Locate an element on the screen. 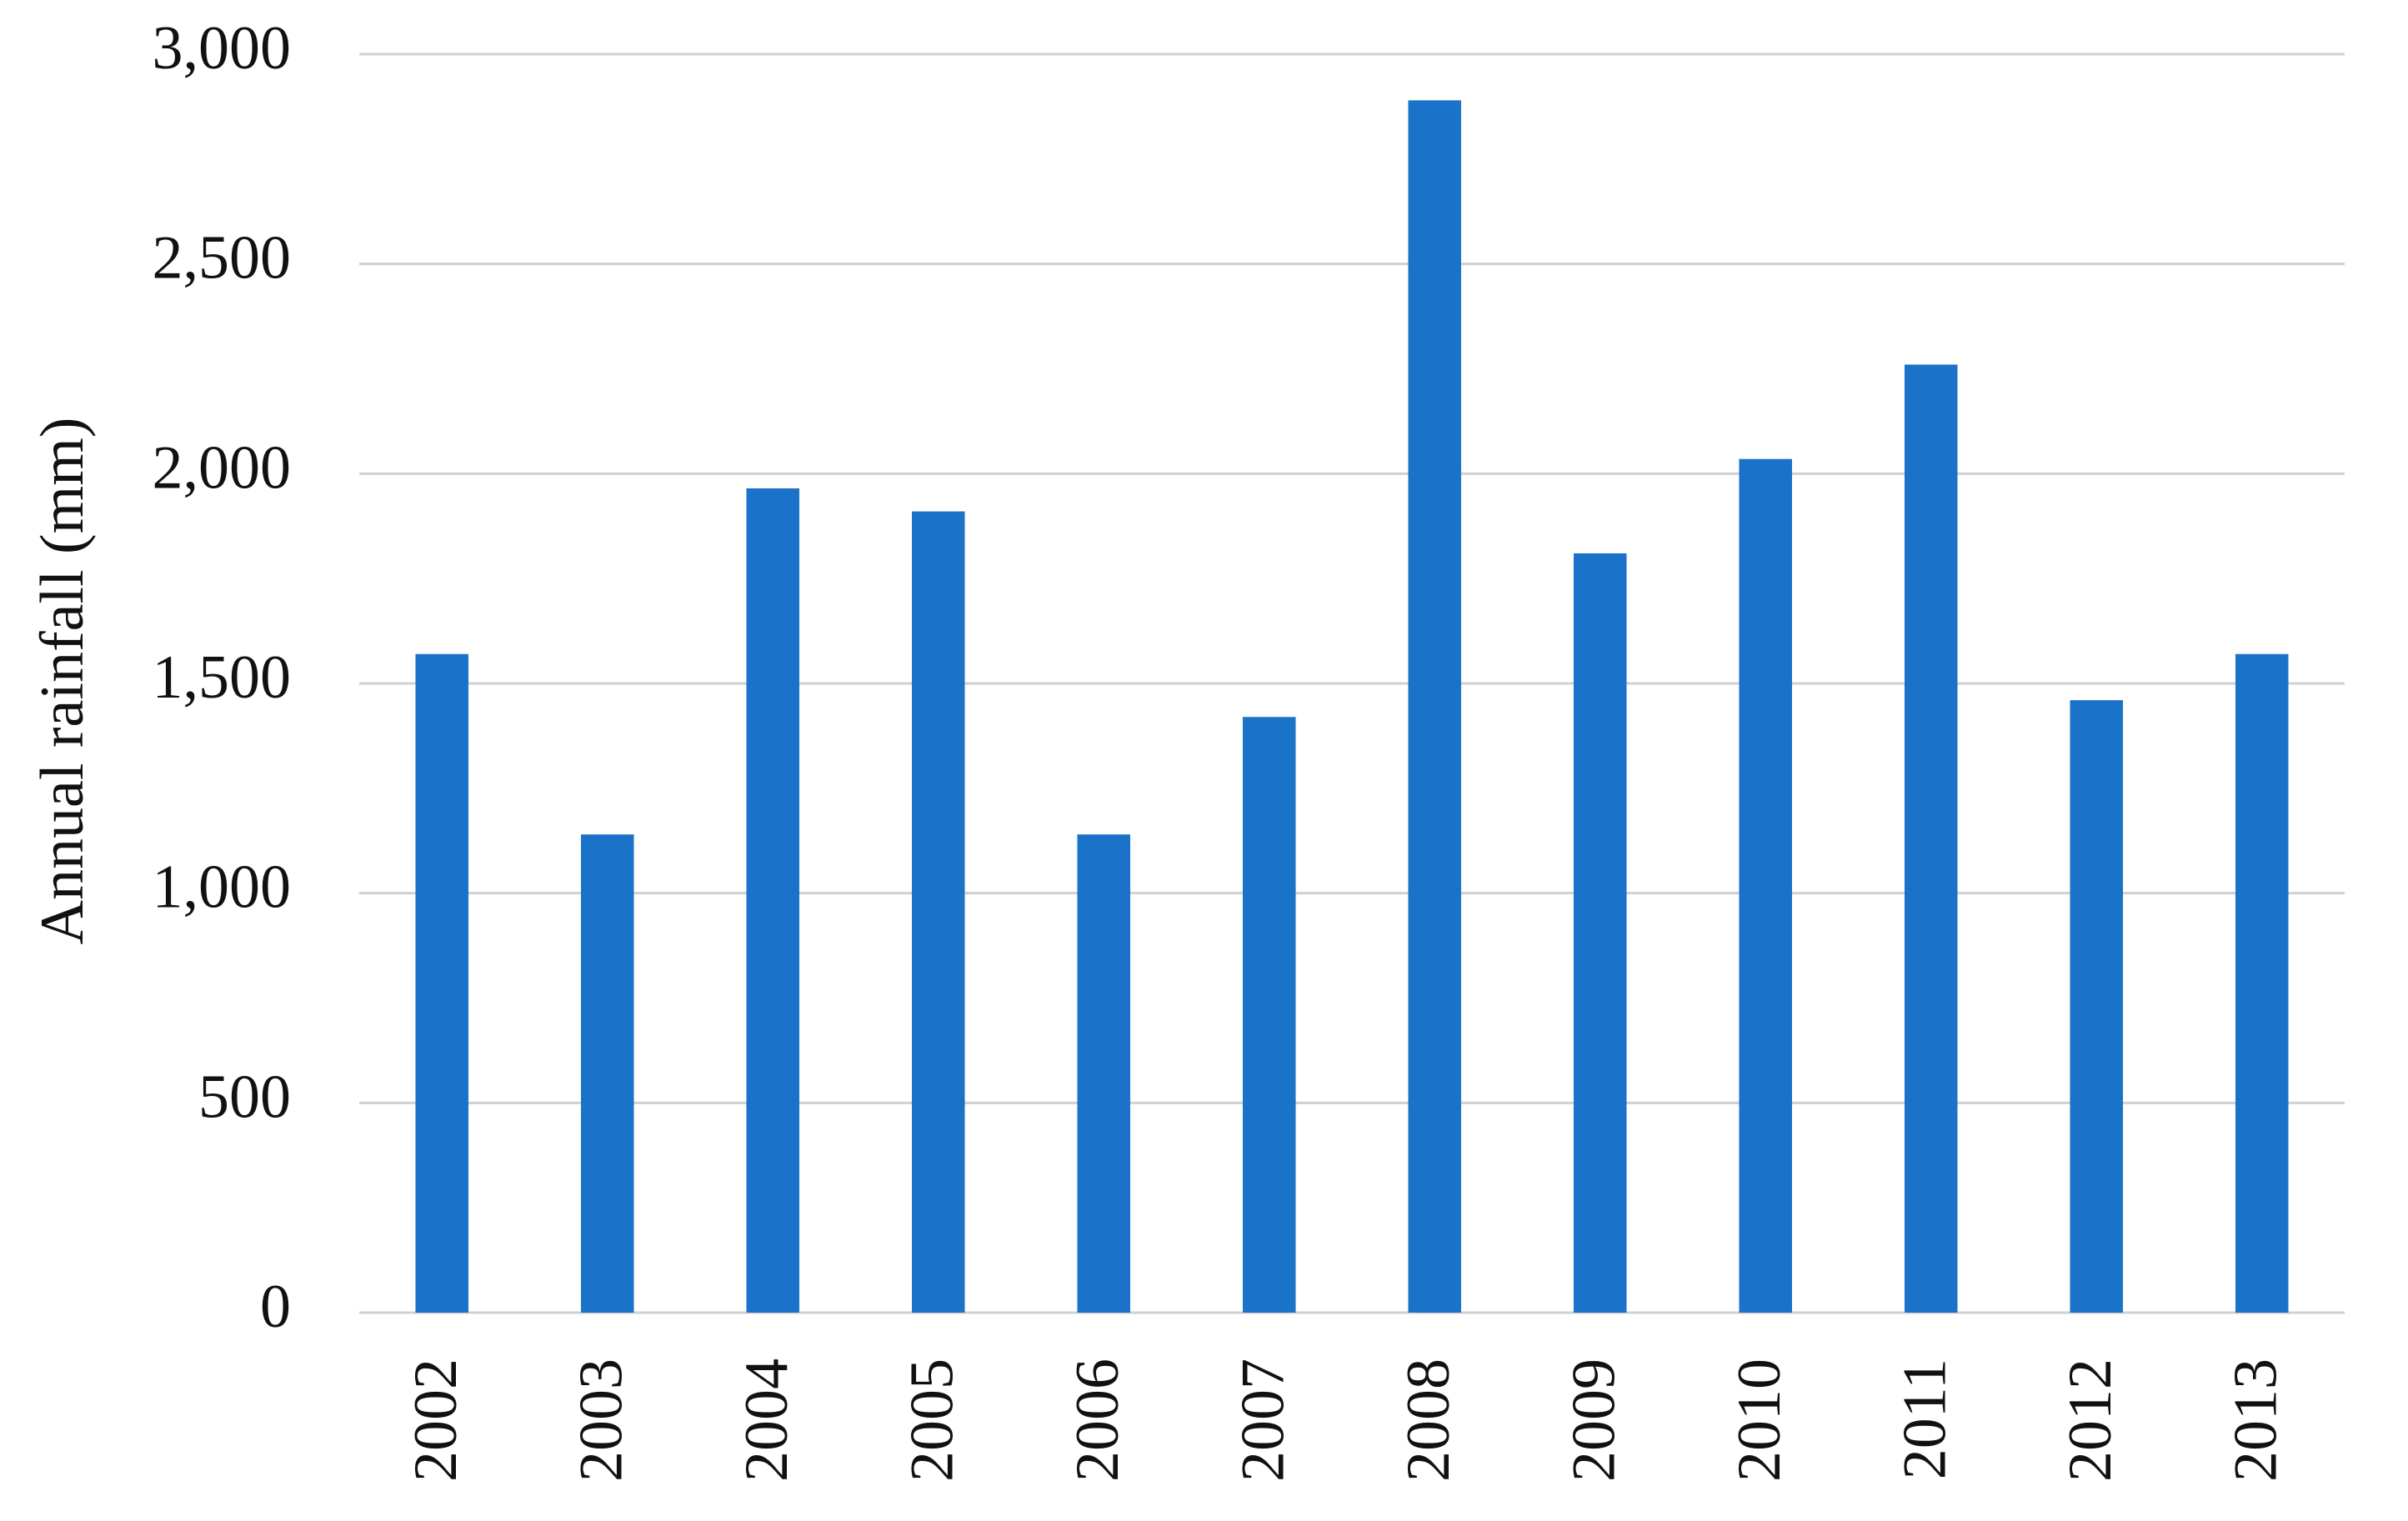 The image size is (2408, 1521). x-tick-label: 2011 is located at coordinates (1925, 1418).